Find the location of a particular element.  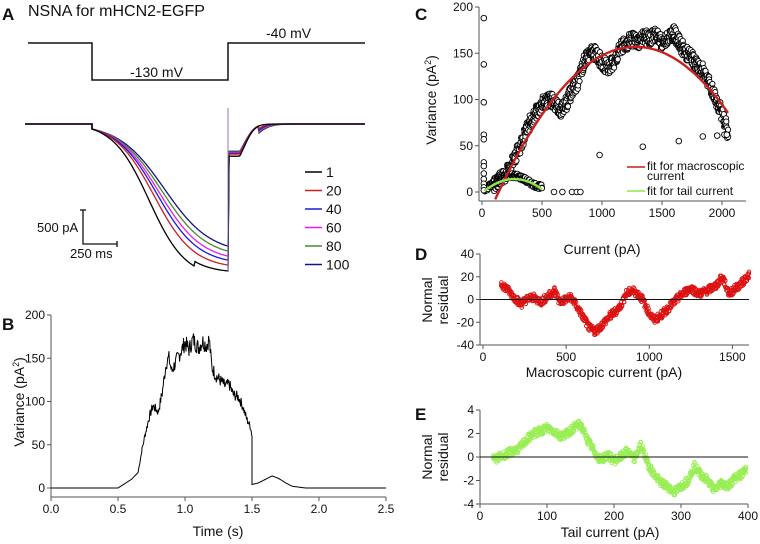

panel-d-ylabel-line1: Normal is located at coordinates (427, 299).